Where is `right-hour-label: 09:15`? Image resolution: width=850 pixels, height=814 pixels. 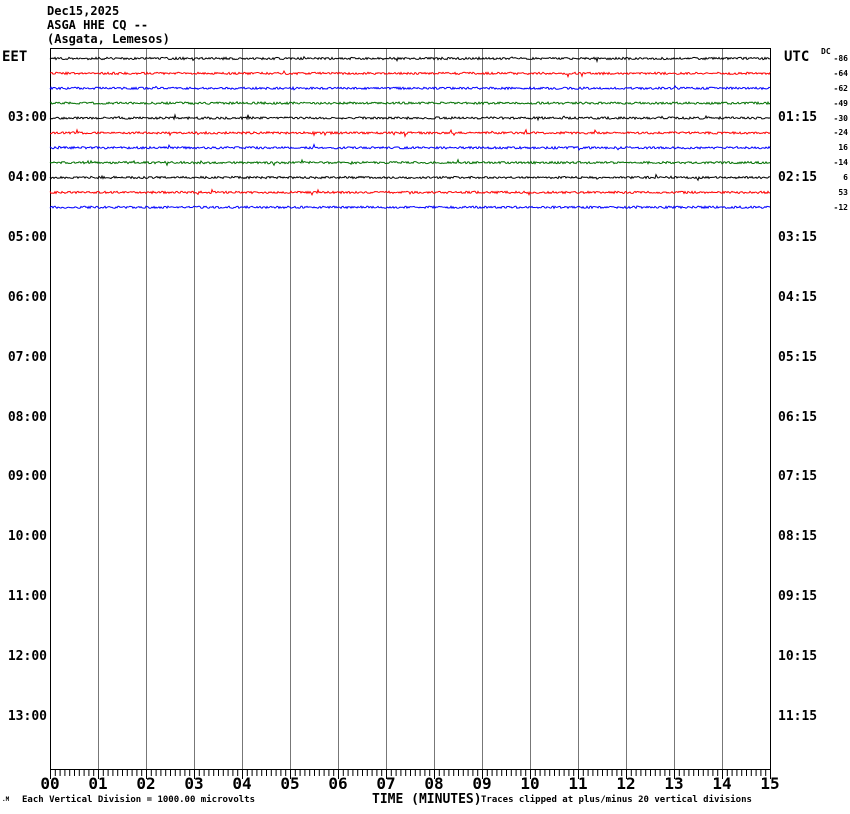 right-hour-label: 09:15 is located at coordinates (798, 597).